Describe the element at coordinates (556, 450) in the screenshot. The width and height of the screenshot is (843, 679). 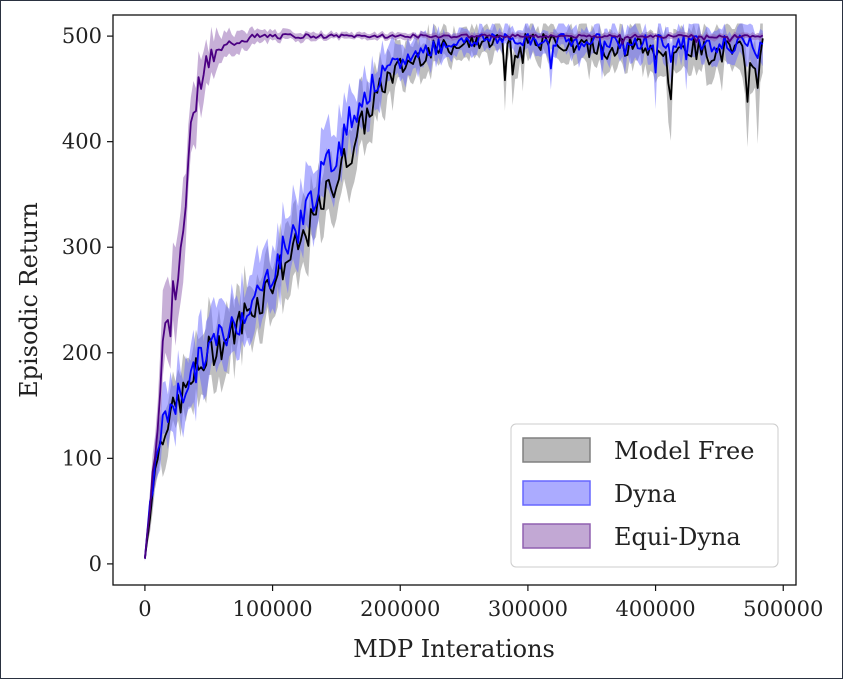
I see `legend-swatch-model-free` at that location.